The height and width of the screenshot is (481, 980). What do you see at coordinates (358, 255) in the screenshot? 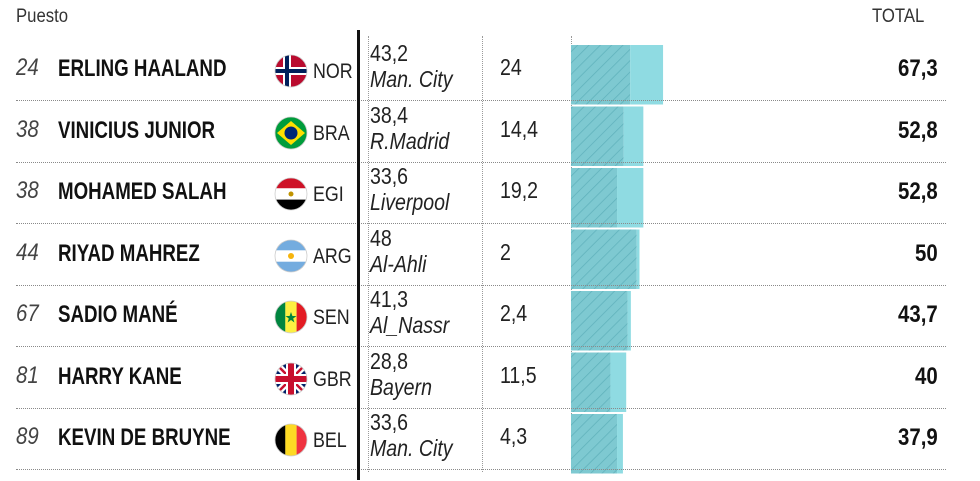
I see `main-divider` at bounding box center [358, 255].